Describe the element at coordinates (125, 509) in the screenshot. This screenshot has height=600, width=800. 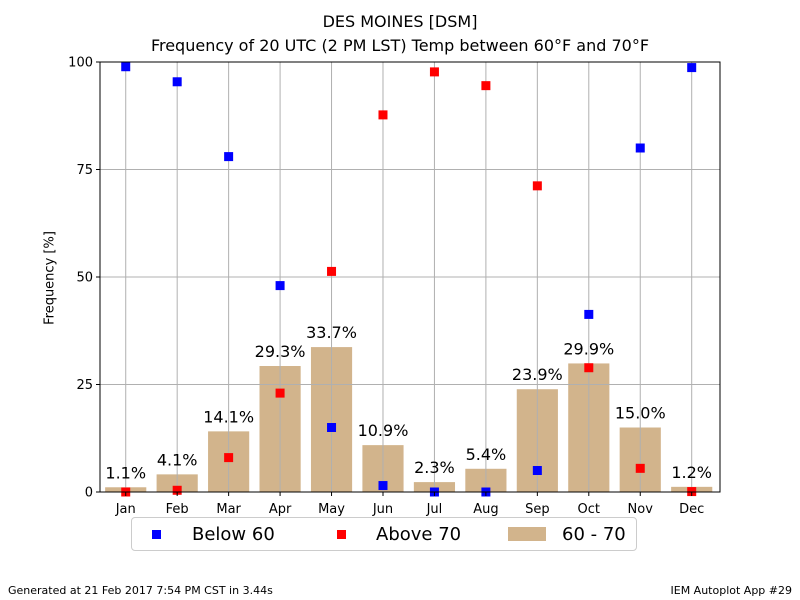
I see `x-tick-label: Jan` at that location.